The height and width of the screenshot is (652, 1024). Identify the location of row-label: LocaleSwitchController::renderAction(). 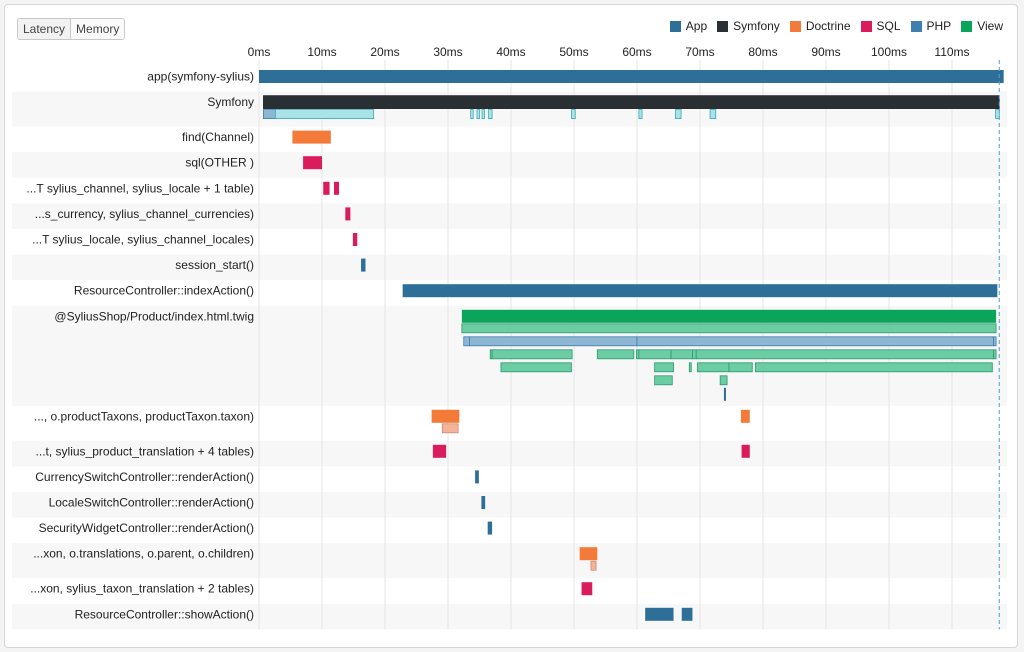
(151, 503).